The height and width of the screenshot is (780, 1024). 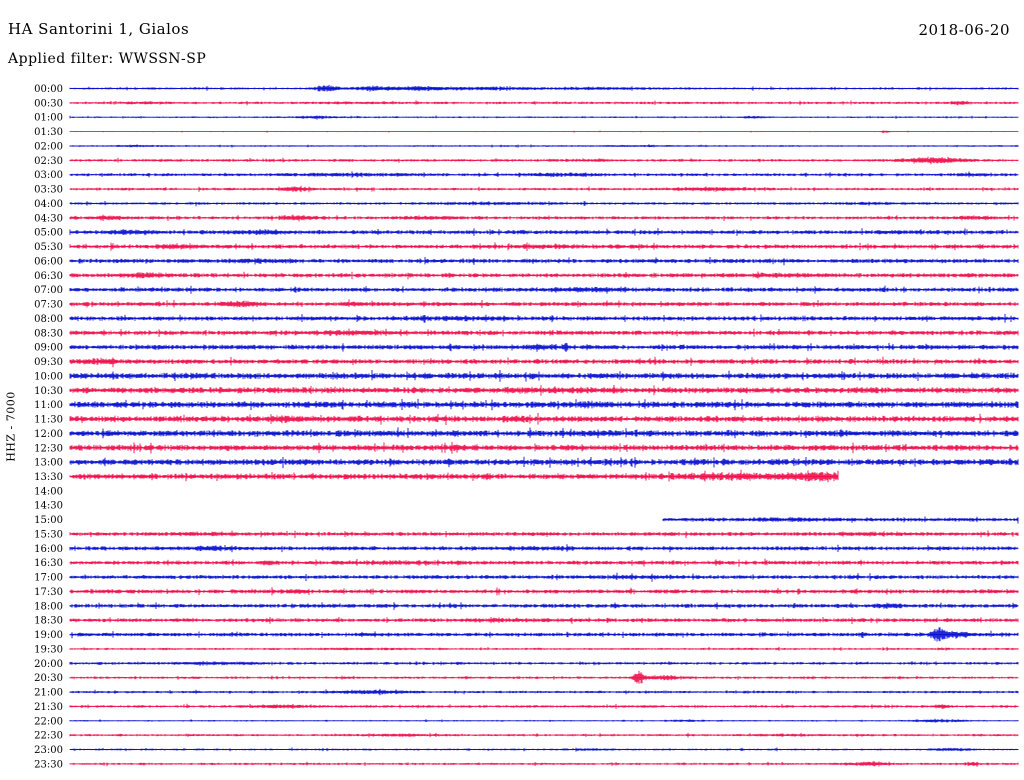 I want to click on trace-time-label: 23:30, so click(x=48, y=764).